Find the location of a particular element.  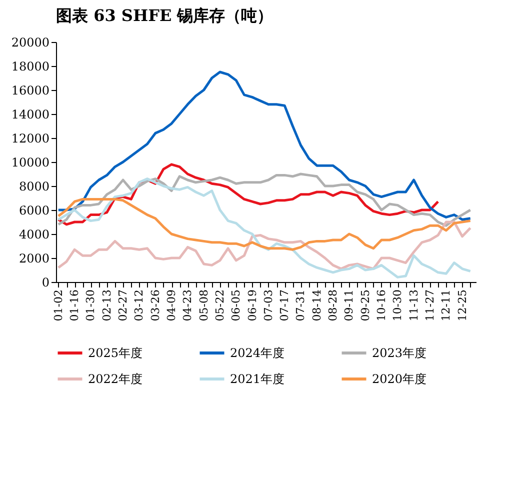

legend-label: 2024年度 is located at coordinates (257, 353).